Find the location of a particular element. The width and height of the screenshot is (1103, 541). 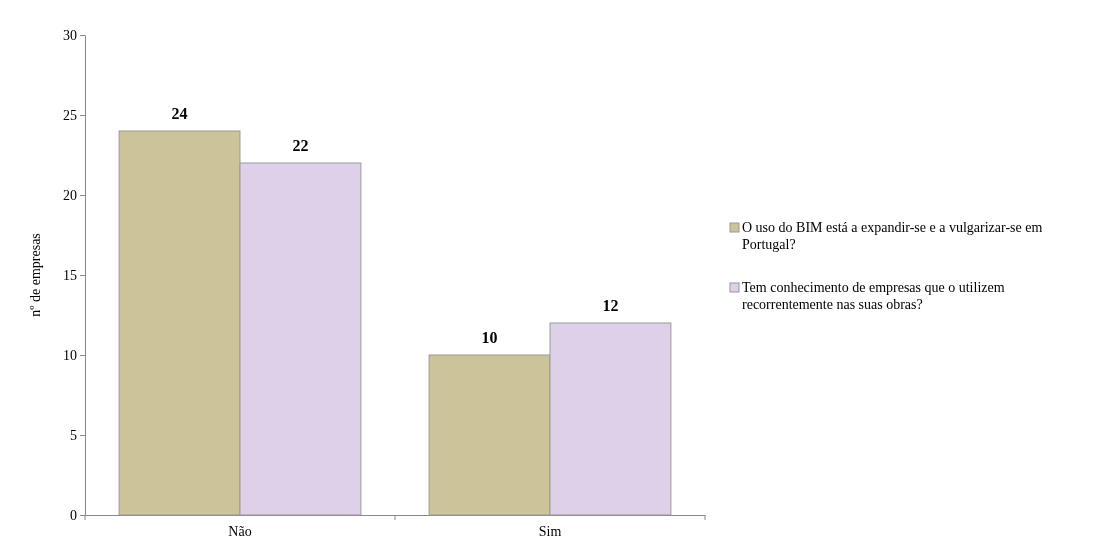

x-tick-label: Não is located at coordinates (240, 532).